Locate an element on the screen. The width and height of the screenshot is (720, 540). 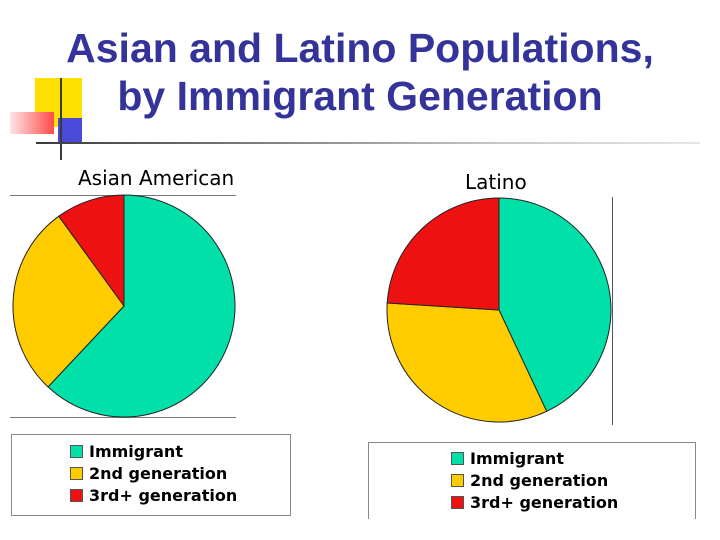
chart-title-latino: Latino is located at coordinates (496, 182).